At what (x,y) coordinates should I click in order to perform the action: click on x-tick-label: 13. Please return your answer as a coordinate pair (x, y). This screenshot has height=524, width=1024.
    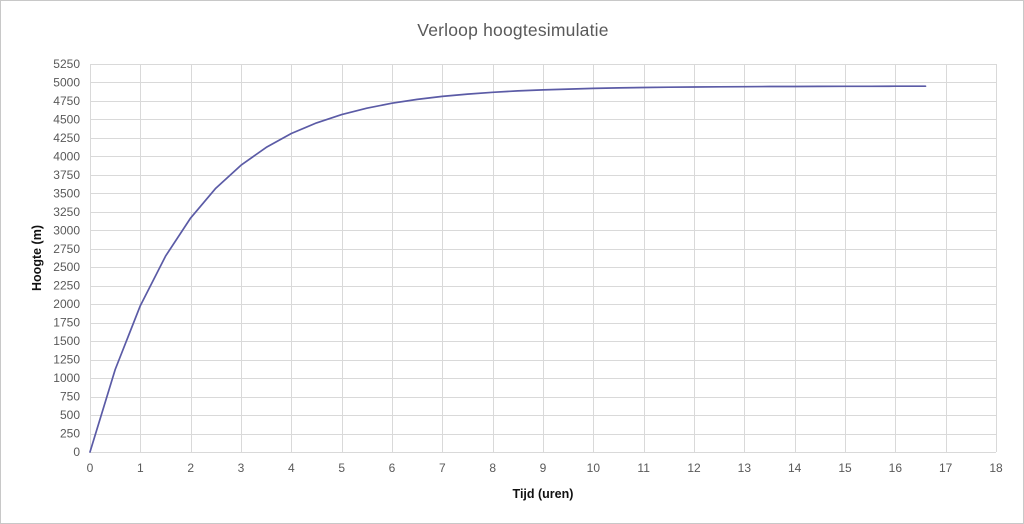
    Looking at the image, I should click on (745, 468).